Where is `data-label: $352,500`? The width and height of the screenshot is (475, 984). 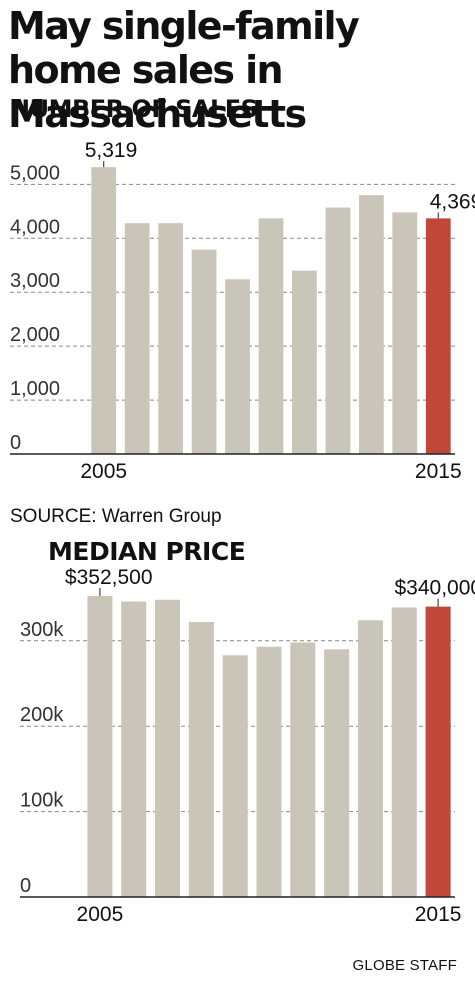
data-label: $352,500 is located at coordinates (109, 577).